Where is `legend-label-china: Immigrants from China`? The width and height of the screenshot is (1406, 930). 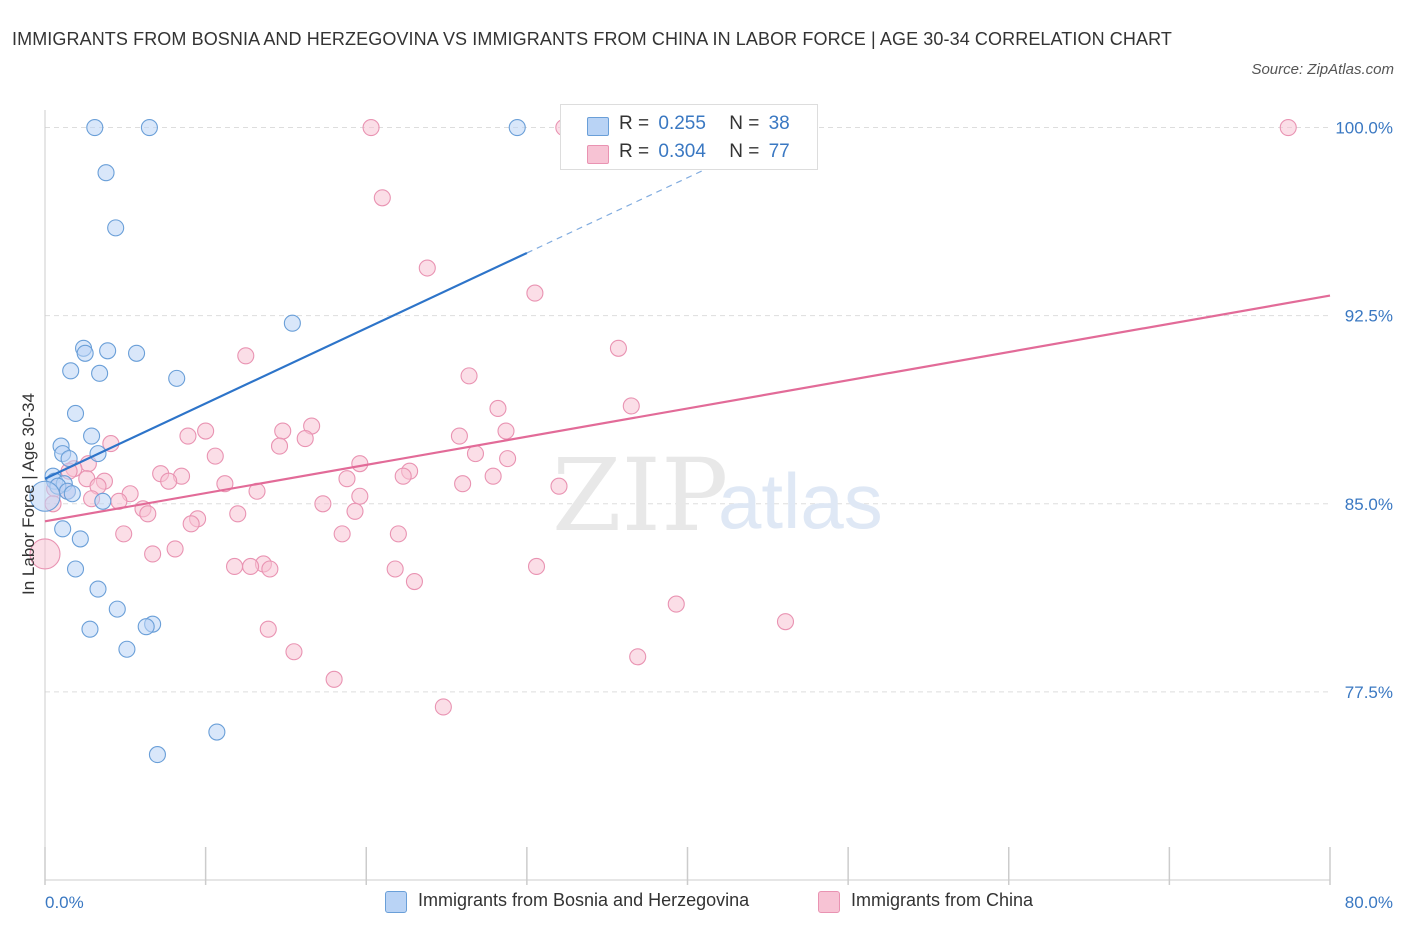 legend-label-china: Immigrants from China is located at coordinates (942, 900).